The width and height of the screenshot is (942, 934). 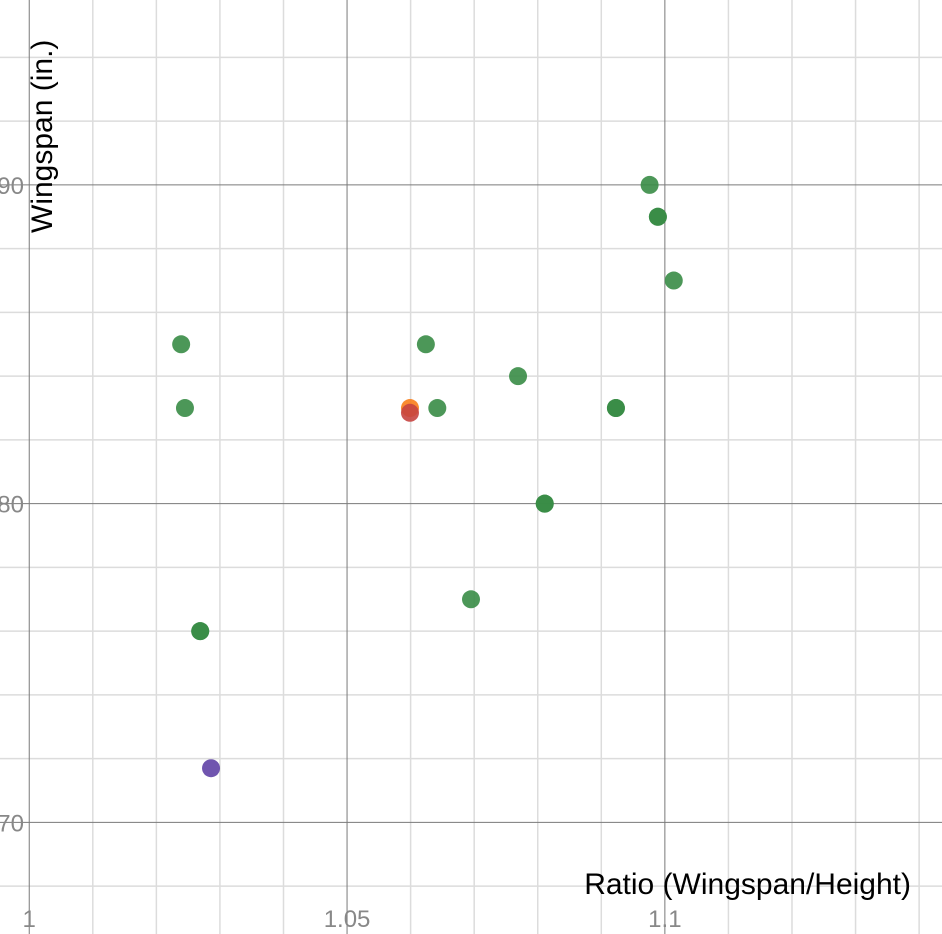 I want to click on y-tick-label: 90, so click(x=12, y=186).